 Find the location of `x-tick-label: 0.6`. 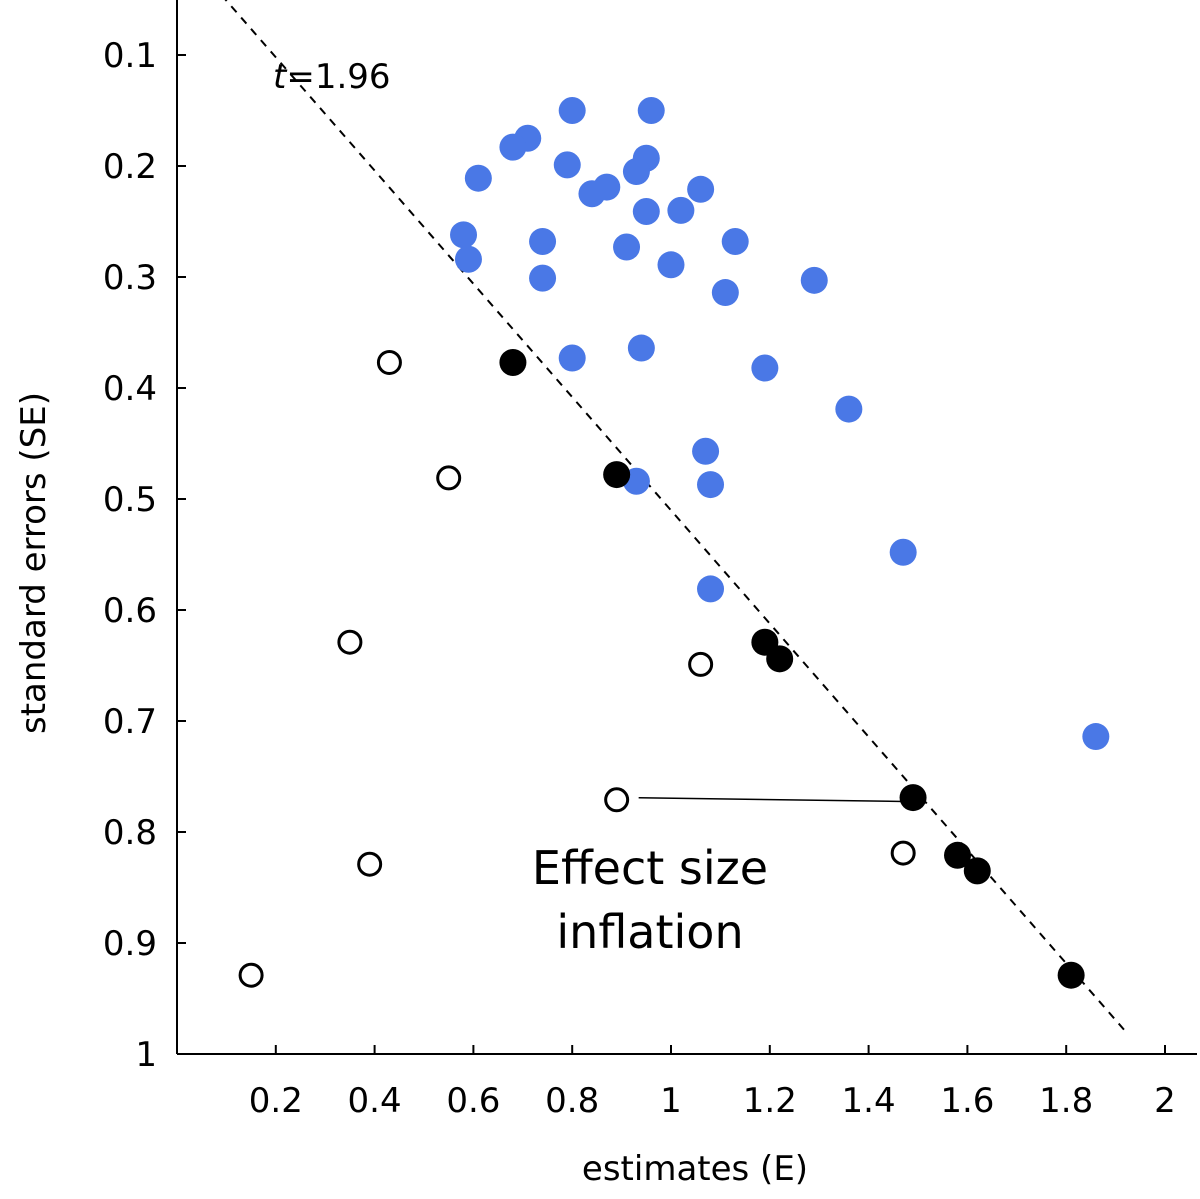

x-tick-label: 0.6 is located at coordinates (473, 1101).